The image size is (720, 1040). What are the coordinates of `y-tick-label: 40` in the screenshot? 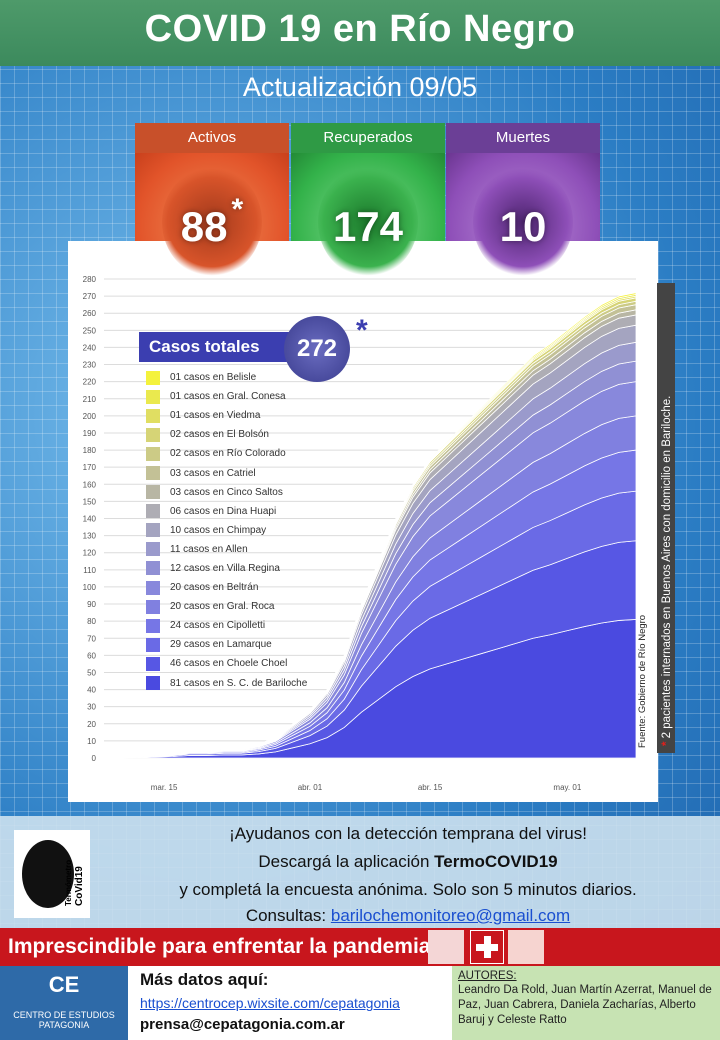 It's located at (91, 690).